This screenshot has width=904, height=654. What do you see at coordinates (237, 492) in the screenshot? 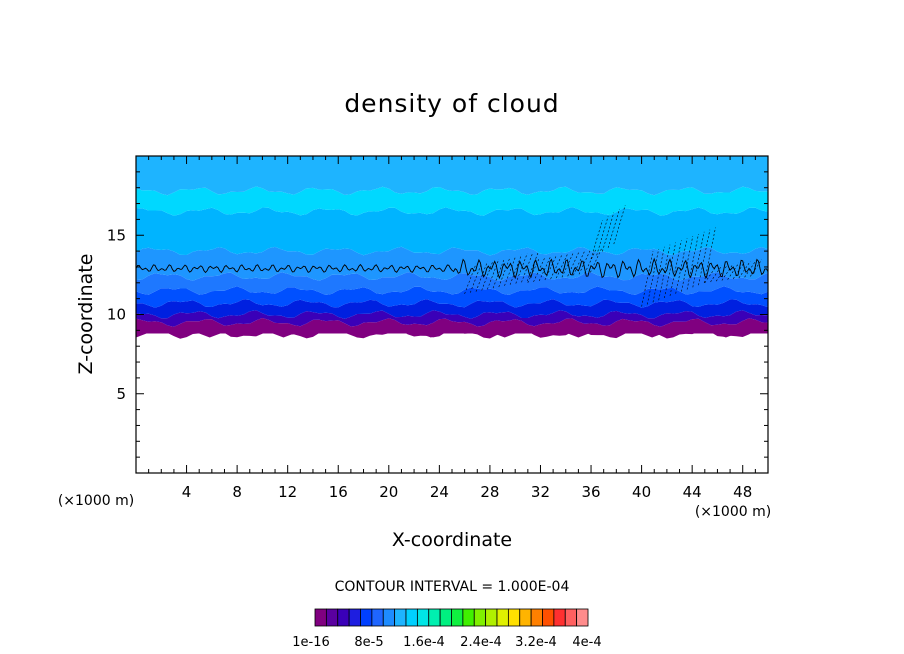
I see `x-tick-label: 8` at bounding box center [237, 492].